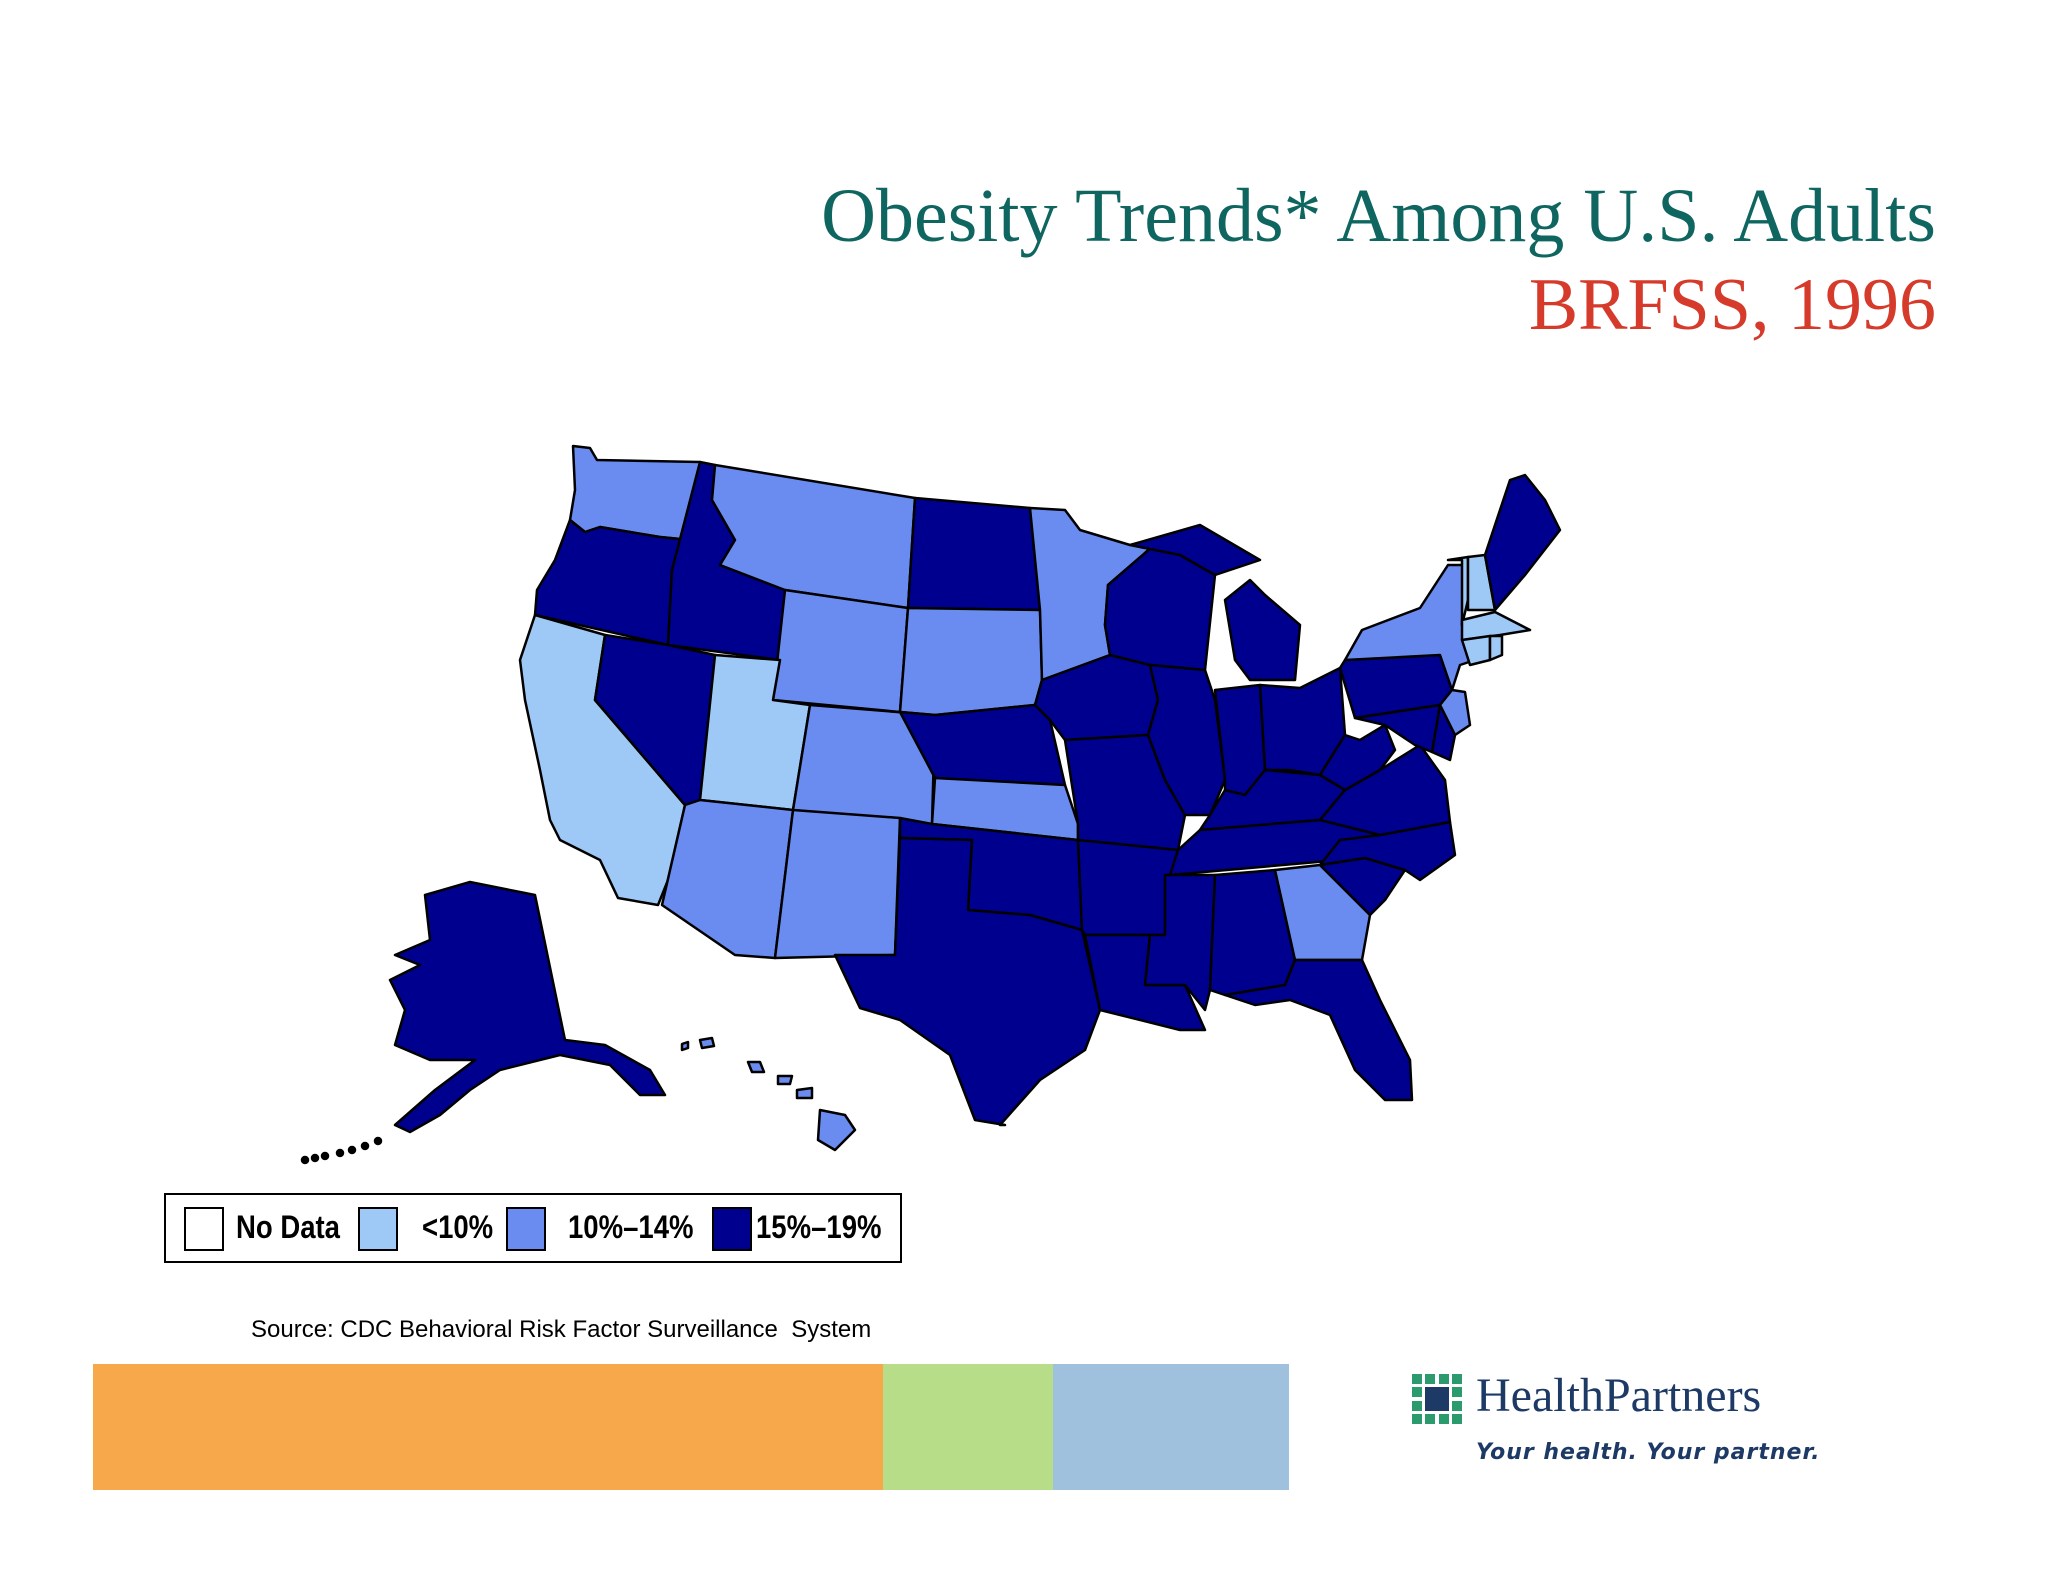 The width and height of the screenshot is (2048, 1582). Describe the element at coordinates (1186, 740) in the screenshot. I see `state-il` at that location.